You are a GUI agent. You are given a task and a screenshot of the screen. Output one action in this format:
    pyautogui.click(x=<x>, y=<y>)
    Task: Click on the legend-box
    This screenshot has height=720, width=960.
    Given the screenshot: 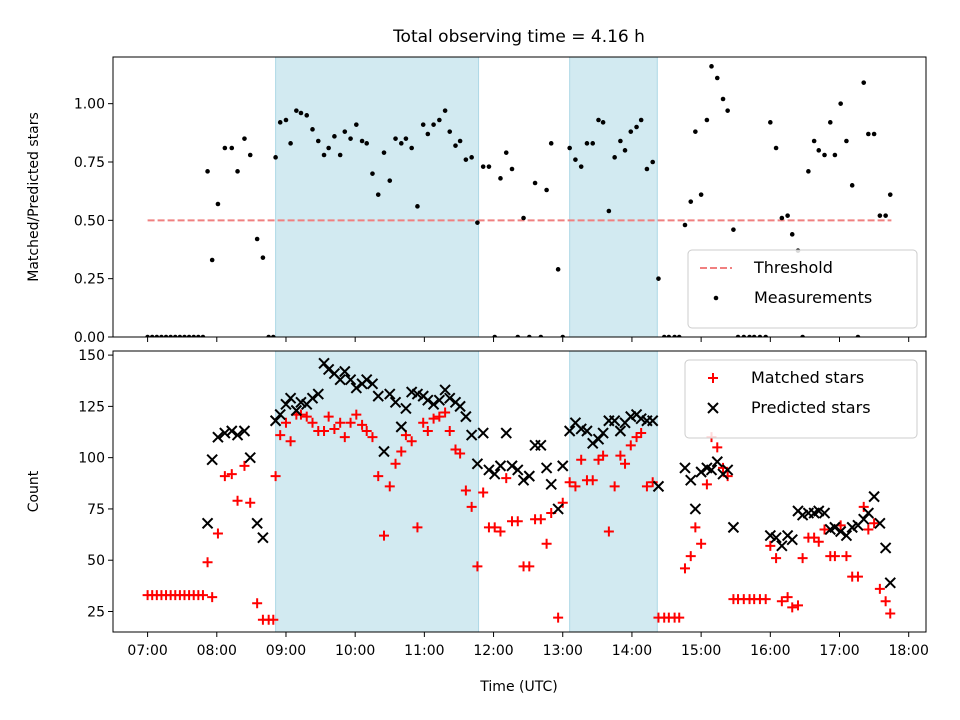 What is the action you would take?
    pyautogui.click(x=802, y=289)
    